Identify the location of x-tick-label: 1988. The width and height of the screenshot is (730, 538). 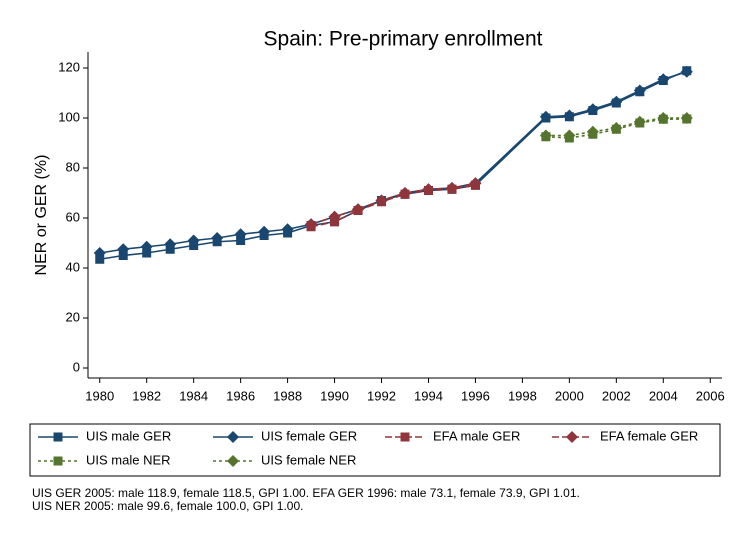
(287, 395).